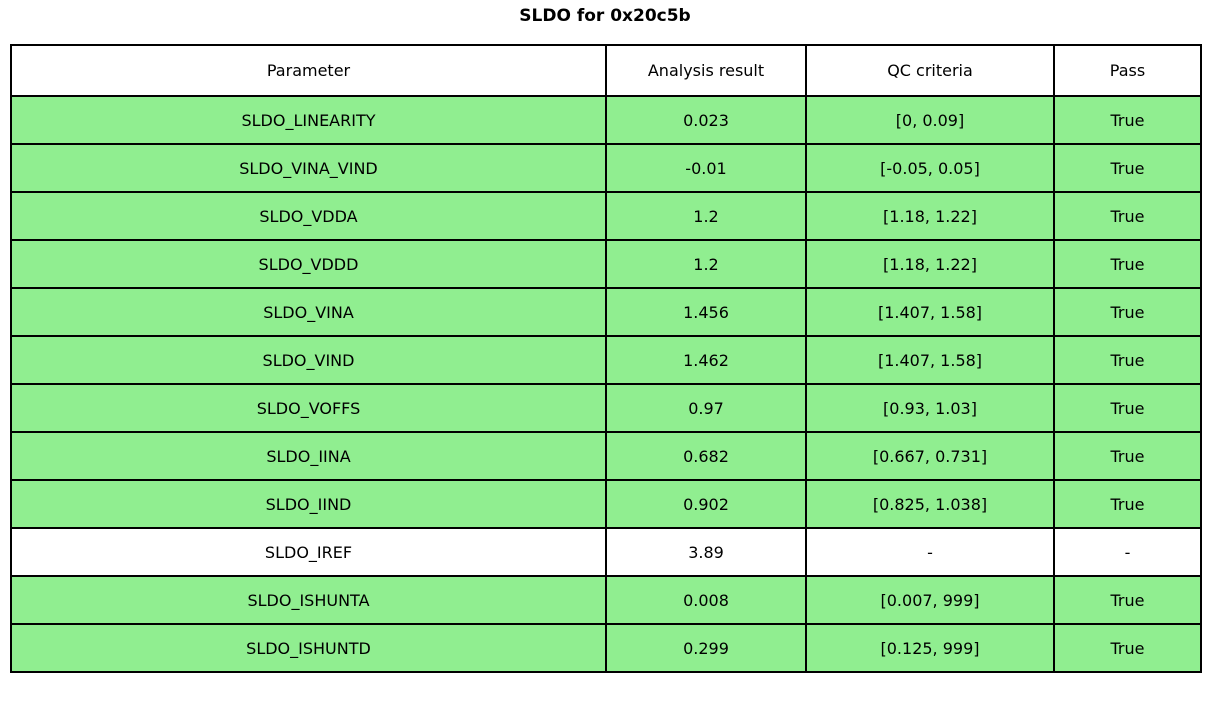  Describe the element at coordinates (308, 120) in the screenshot. I see `cell-parameter: SLDO_LINEARITY` at that location.